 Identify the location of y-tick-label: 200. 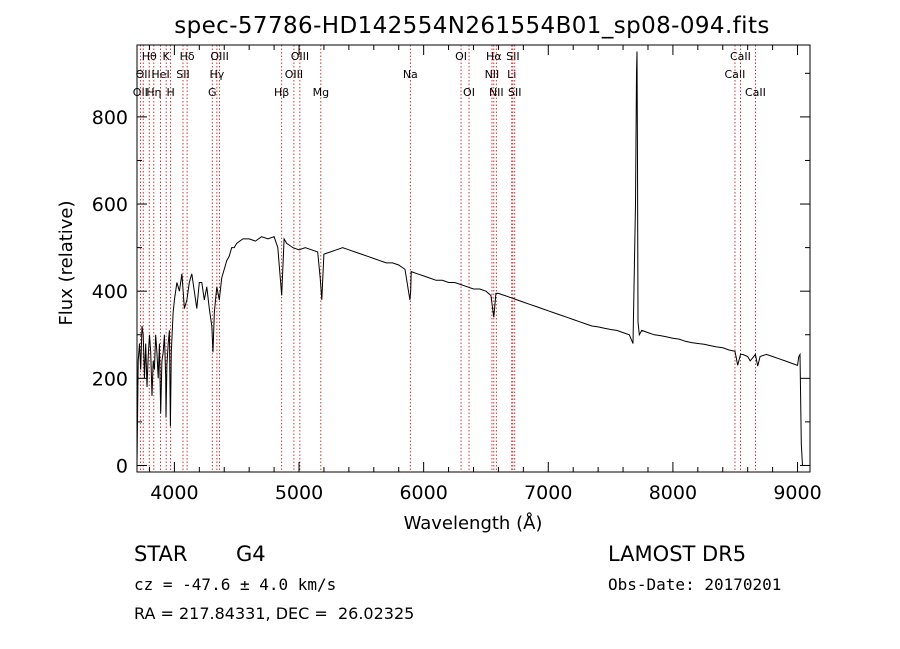
(110, 379).